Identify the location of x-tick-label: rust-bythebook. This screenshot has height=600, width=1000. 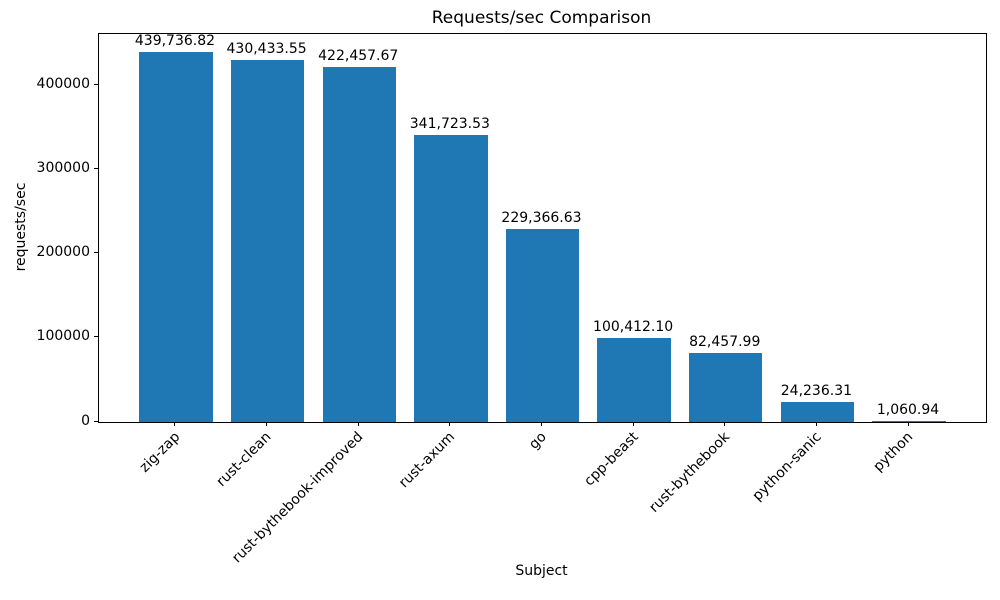
(690, 472).